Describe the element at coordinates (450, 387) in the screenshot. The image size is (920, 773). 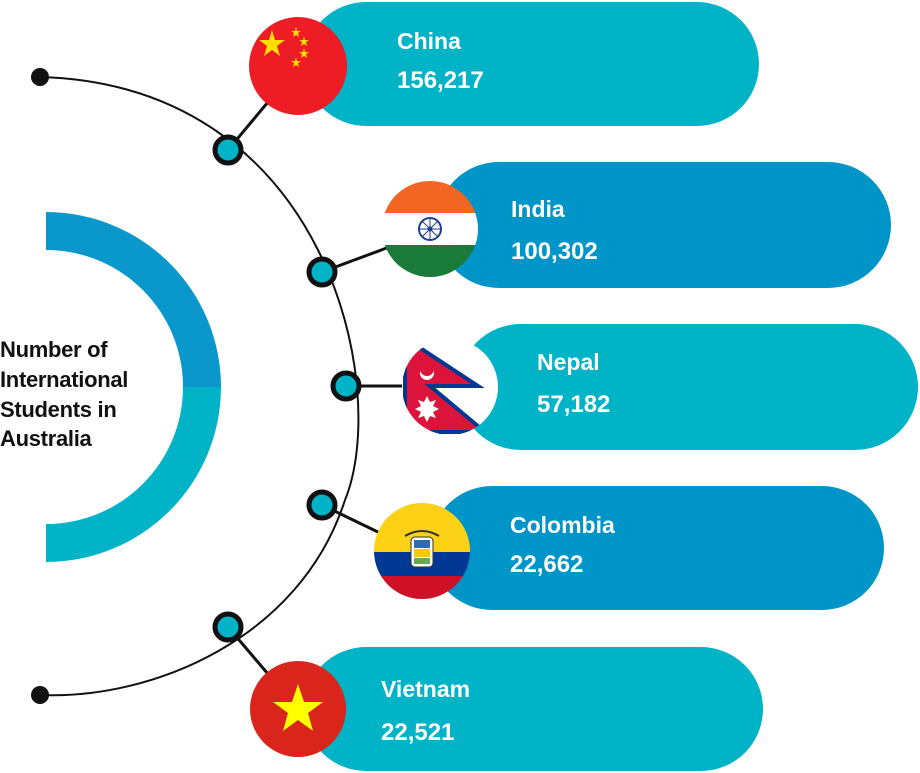
I see `nepal-flag-icon` at that location.